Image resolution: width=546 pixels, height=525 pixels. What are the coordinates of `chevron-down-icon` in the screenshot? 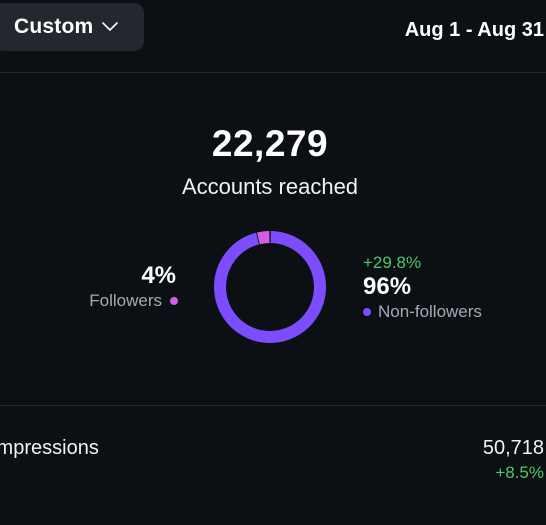 It's located at (110, 26).